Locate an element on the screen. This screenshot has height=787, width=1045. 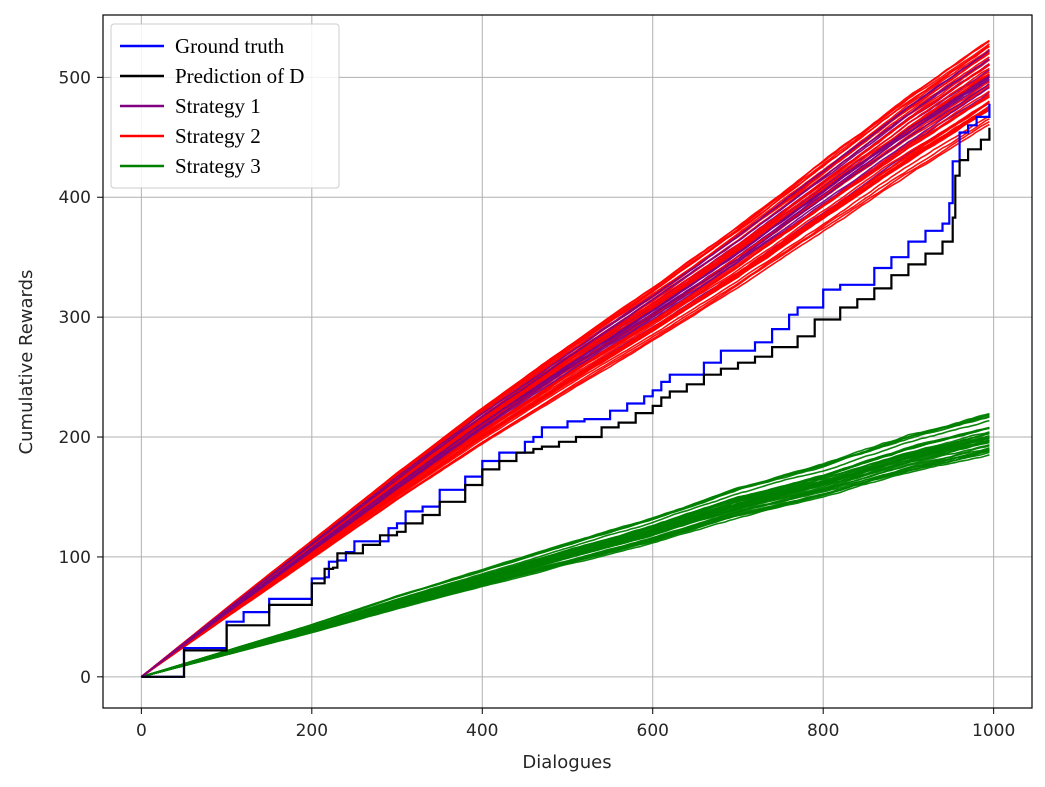
x-tick-label: 600 is located at coordinates (653, 731).